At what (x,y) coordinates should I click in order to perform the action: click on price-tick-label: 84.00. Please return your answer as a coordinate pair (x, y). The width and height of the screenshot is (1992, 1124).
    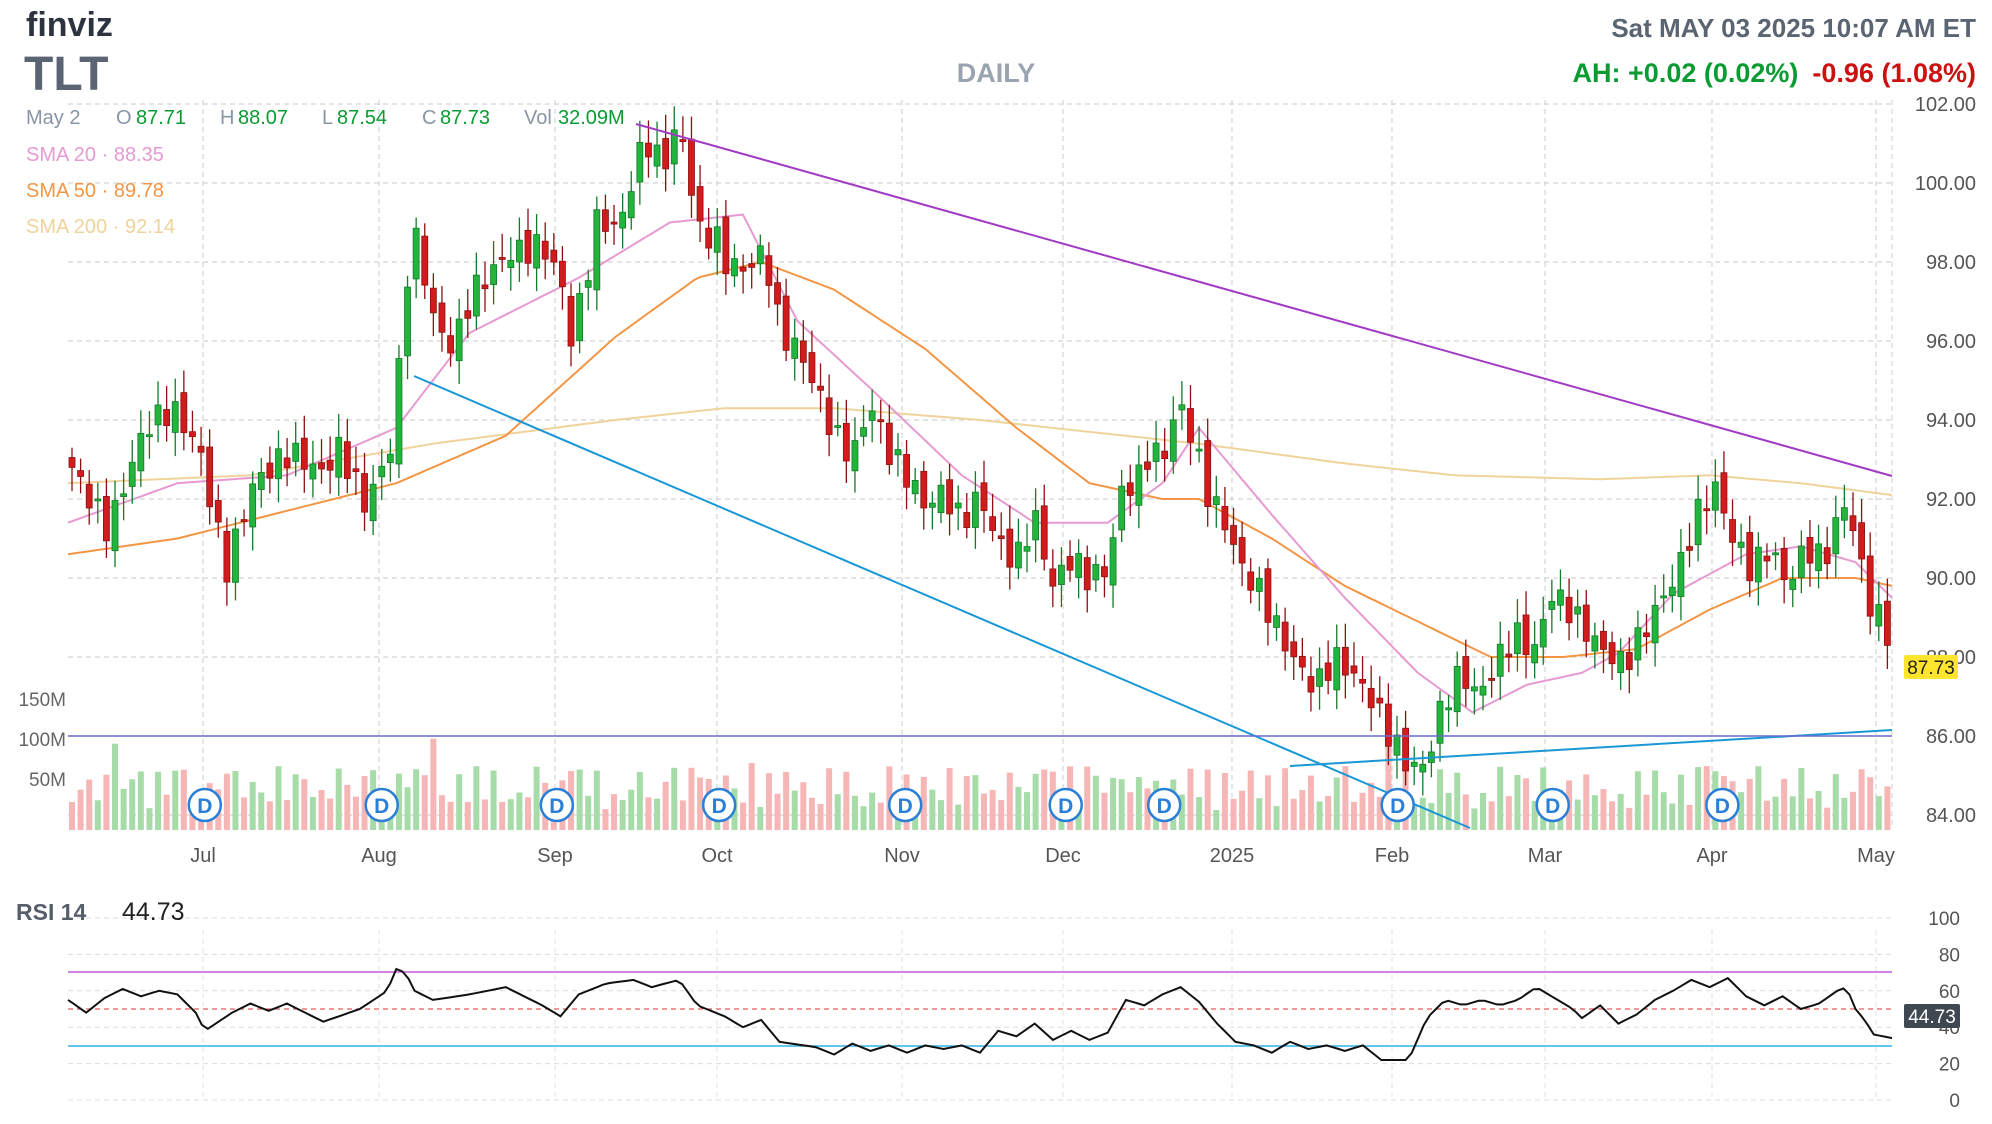
    Looking at the image, I should click on (1951, 816).